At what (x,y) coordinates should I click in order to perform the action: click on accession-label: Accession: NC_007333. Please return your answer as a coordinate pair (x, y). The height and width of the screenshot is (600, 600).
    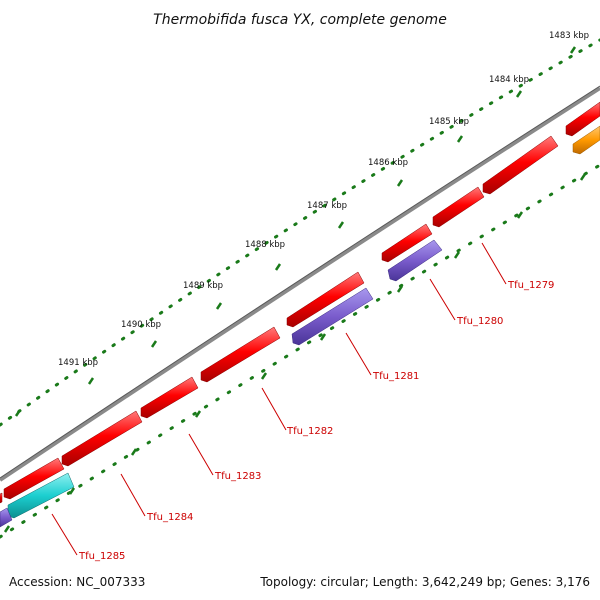
    Looking at the image, I should click on (77, 582).